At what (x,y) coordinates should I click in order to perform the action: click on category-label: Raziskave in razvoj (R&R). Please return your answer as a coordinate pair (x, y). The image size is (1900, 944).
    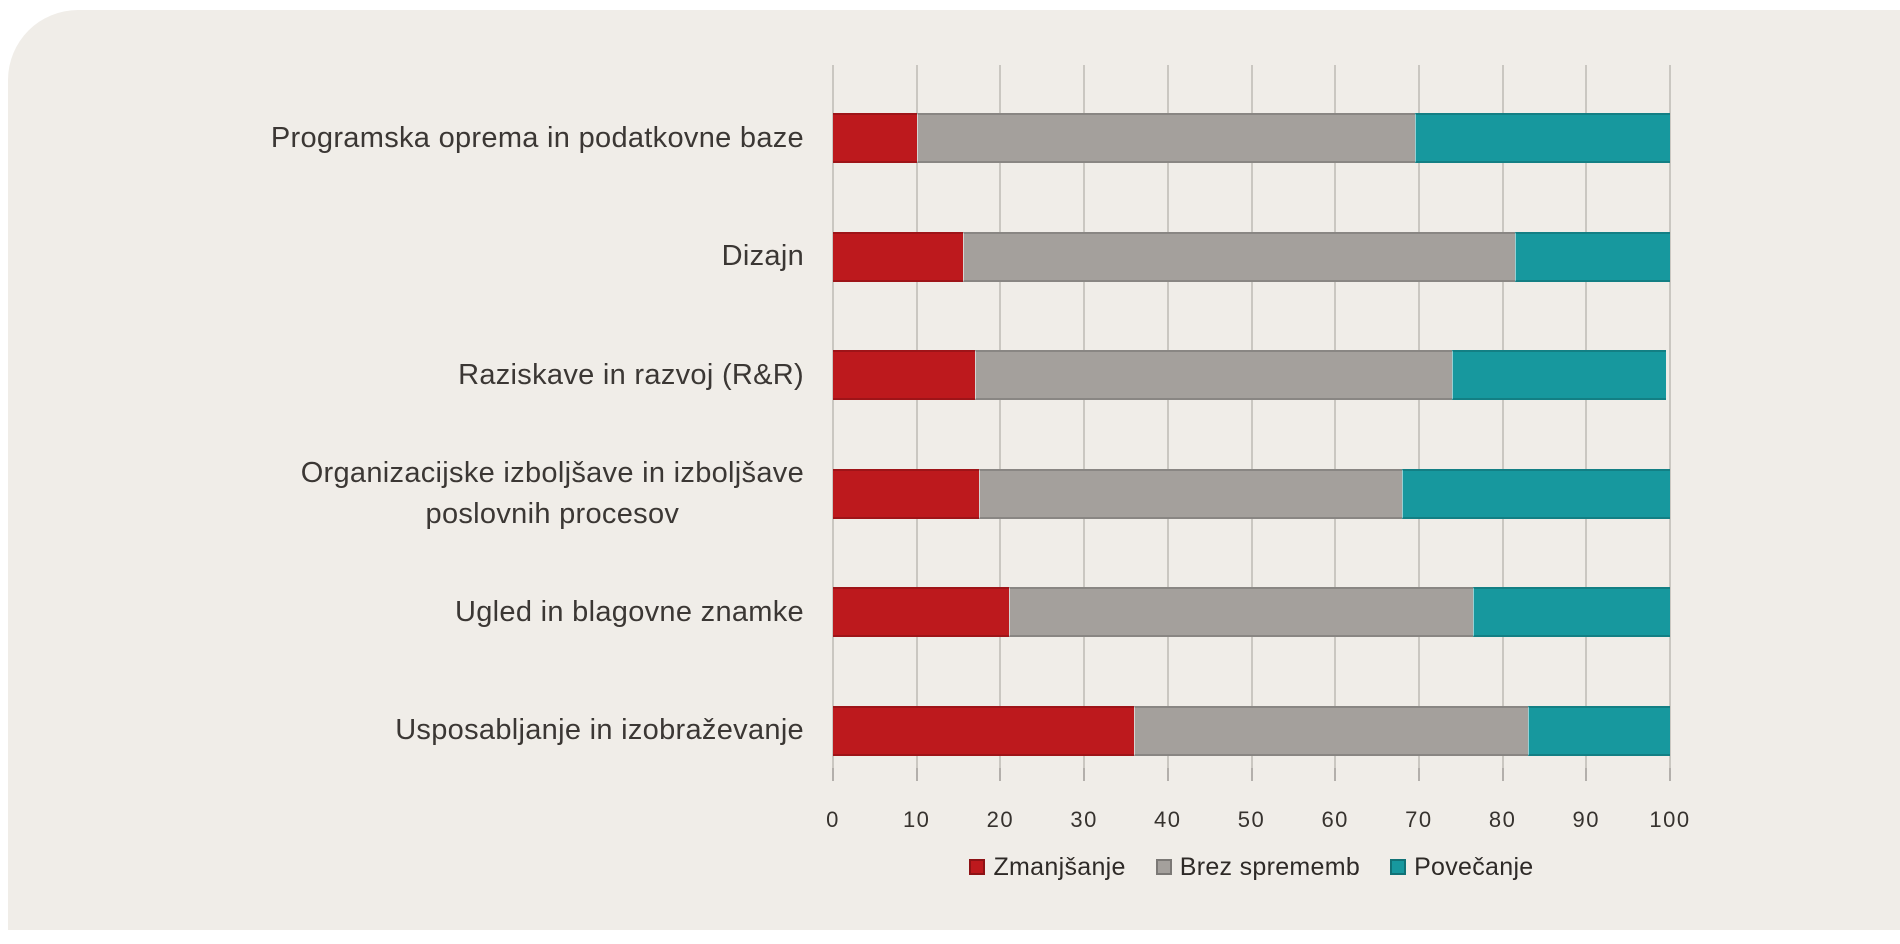
    Looking at the image, I should click on (631, 374).